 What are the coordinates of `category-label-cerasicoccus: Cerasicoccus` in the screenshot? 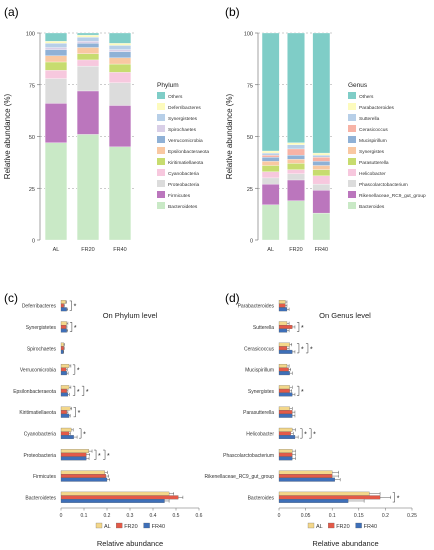 It's located at (259, 349).